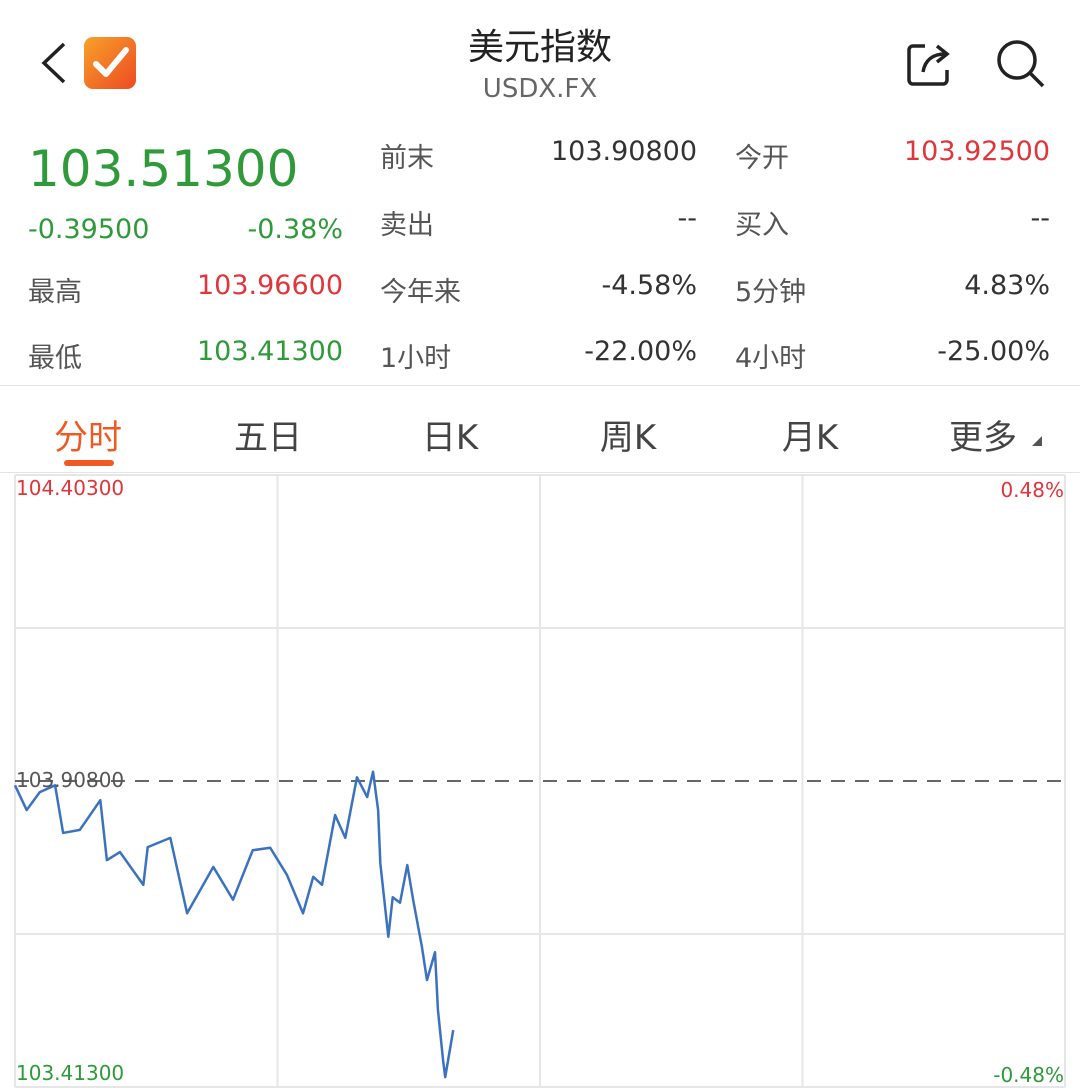  Describe the element at coordinates (268, 438) in the screenshot. I see `tab-five-day: 五日` at that location.